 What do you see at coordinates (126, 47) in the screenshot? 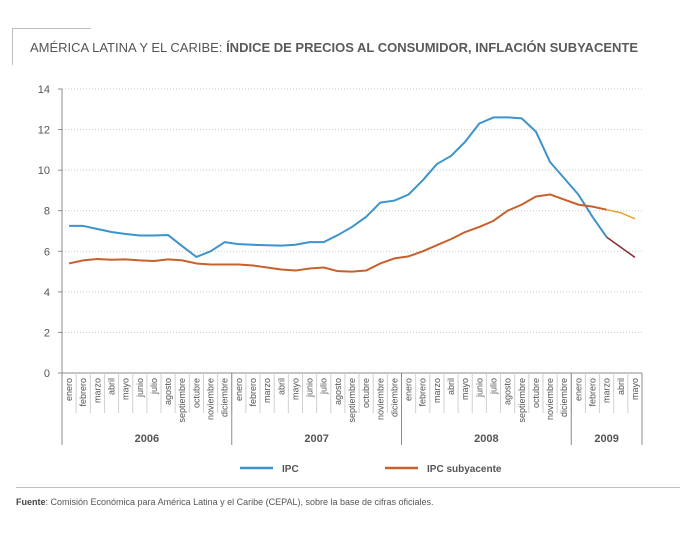
I see `title-prefix: AMÉRICA LATINA Y EL CARIBE:` at bounding box center [126, 47].